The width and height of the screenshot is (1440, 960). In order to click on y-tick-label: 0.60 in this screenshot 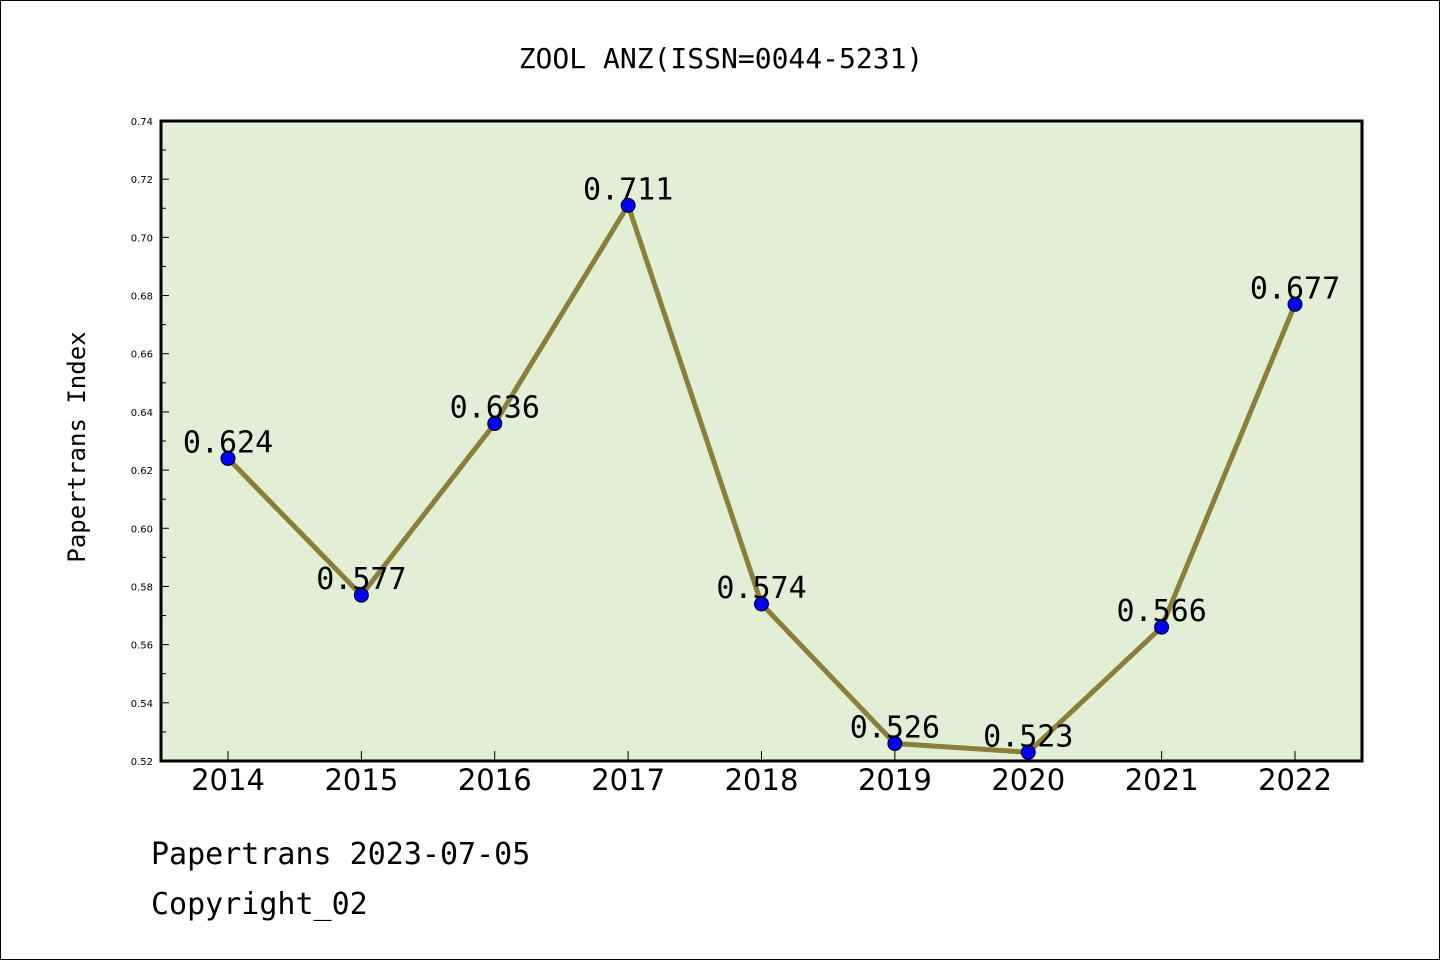, I will do `click(142, 529)`.